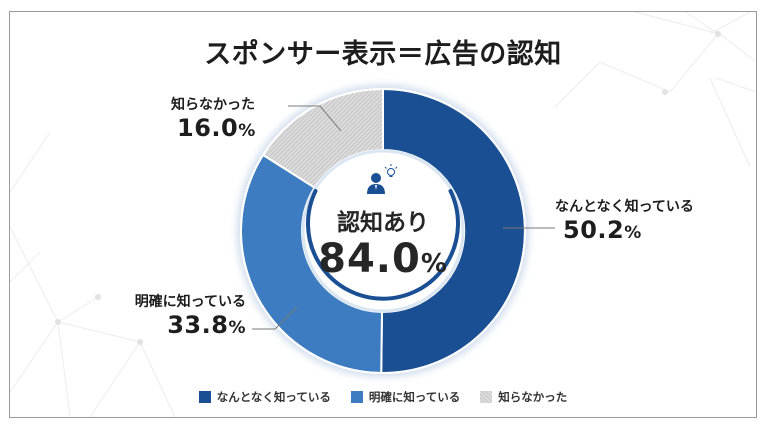  I want to click on label-value: 50.2%, so click(624, 230).